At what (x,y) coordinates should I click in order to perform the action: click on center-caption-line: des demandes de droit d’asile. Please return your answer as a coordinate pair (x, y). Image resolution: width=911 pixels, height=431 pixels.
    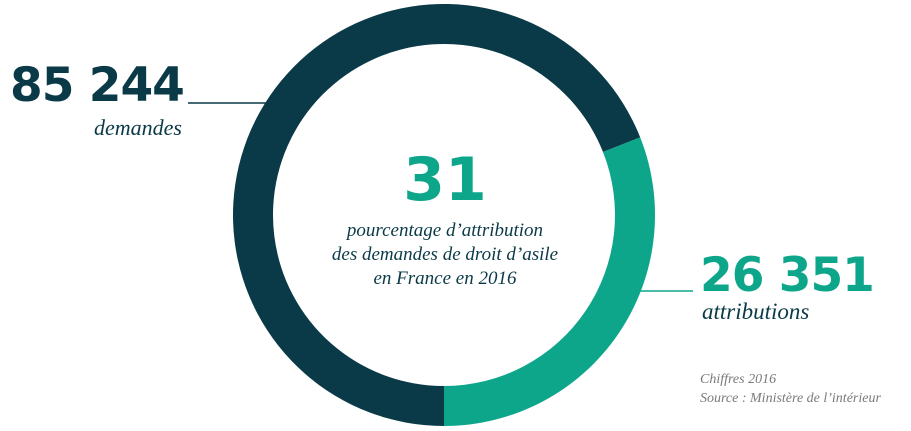
    Looking at the image, I should click on (445, 254).